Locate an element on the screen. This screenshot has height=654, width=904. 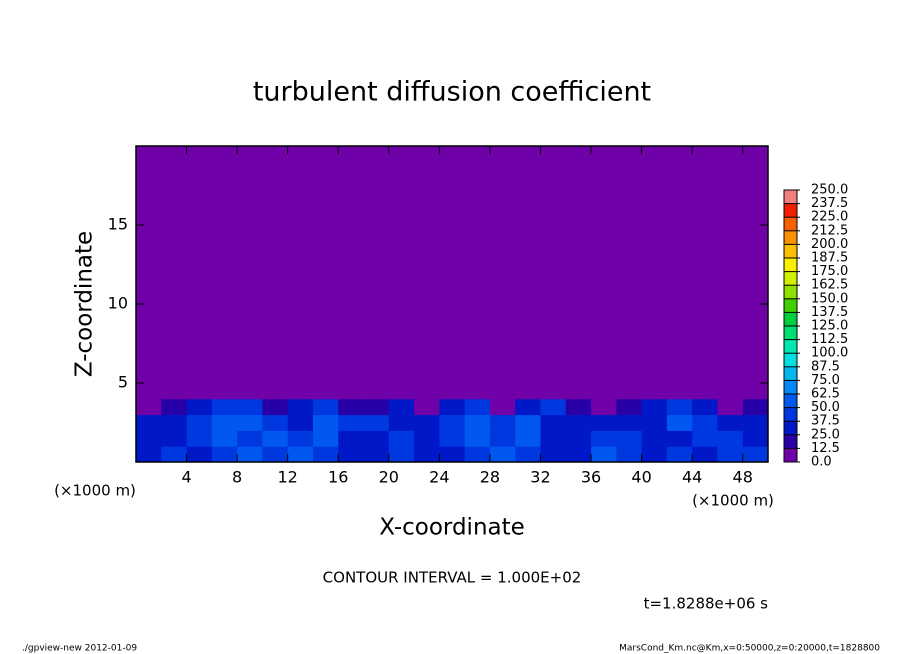
x-tick-label: 36 is located at coordinates (591, 477).